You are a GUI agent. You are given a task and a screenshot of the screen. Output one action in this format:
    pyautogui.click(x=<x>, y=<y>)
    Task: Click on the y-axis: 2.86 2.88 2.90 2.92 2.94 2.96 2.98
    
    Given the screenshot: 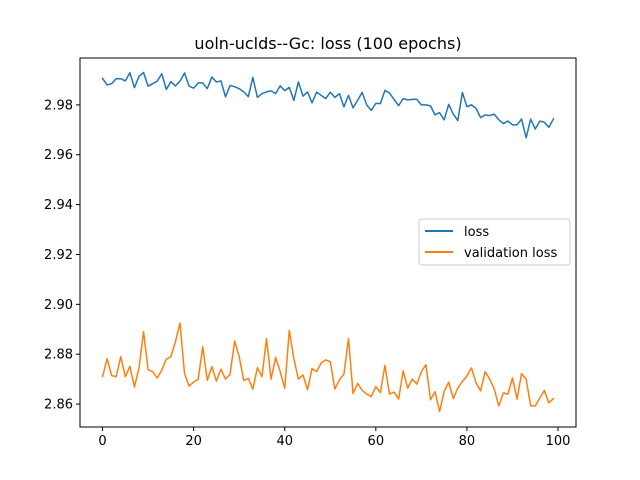 What is the action you would take?
    pyautogui.click(x=62, y=255)
    